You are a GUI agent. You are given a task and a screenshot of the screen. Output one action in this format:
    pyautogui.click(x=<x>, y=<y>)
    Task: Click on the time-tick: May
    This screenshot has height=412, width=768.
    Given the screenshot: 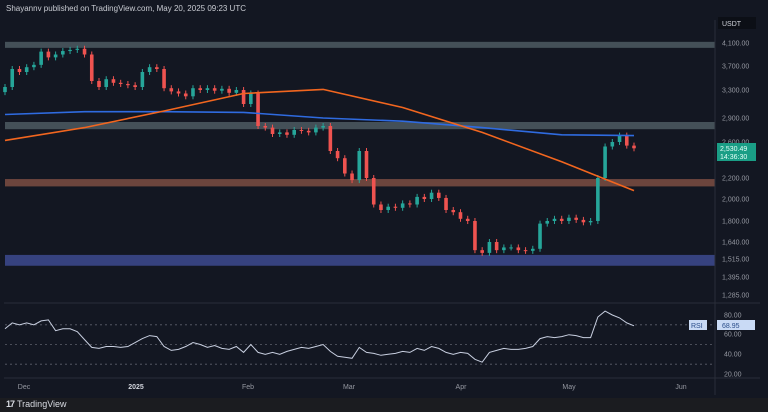 What is the action you would take?
    pyautogui.click(x=569, y=387)
    